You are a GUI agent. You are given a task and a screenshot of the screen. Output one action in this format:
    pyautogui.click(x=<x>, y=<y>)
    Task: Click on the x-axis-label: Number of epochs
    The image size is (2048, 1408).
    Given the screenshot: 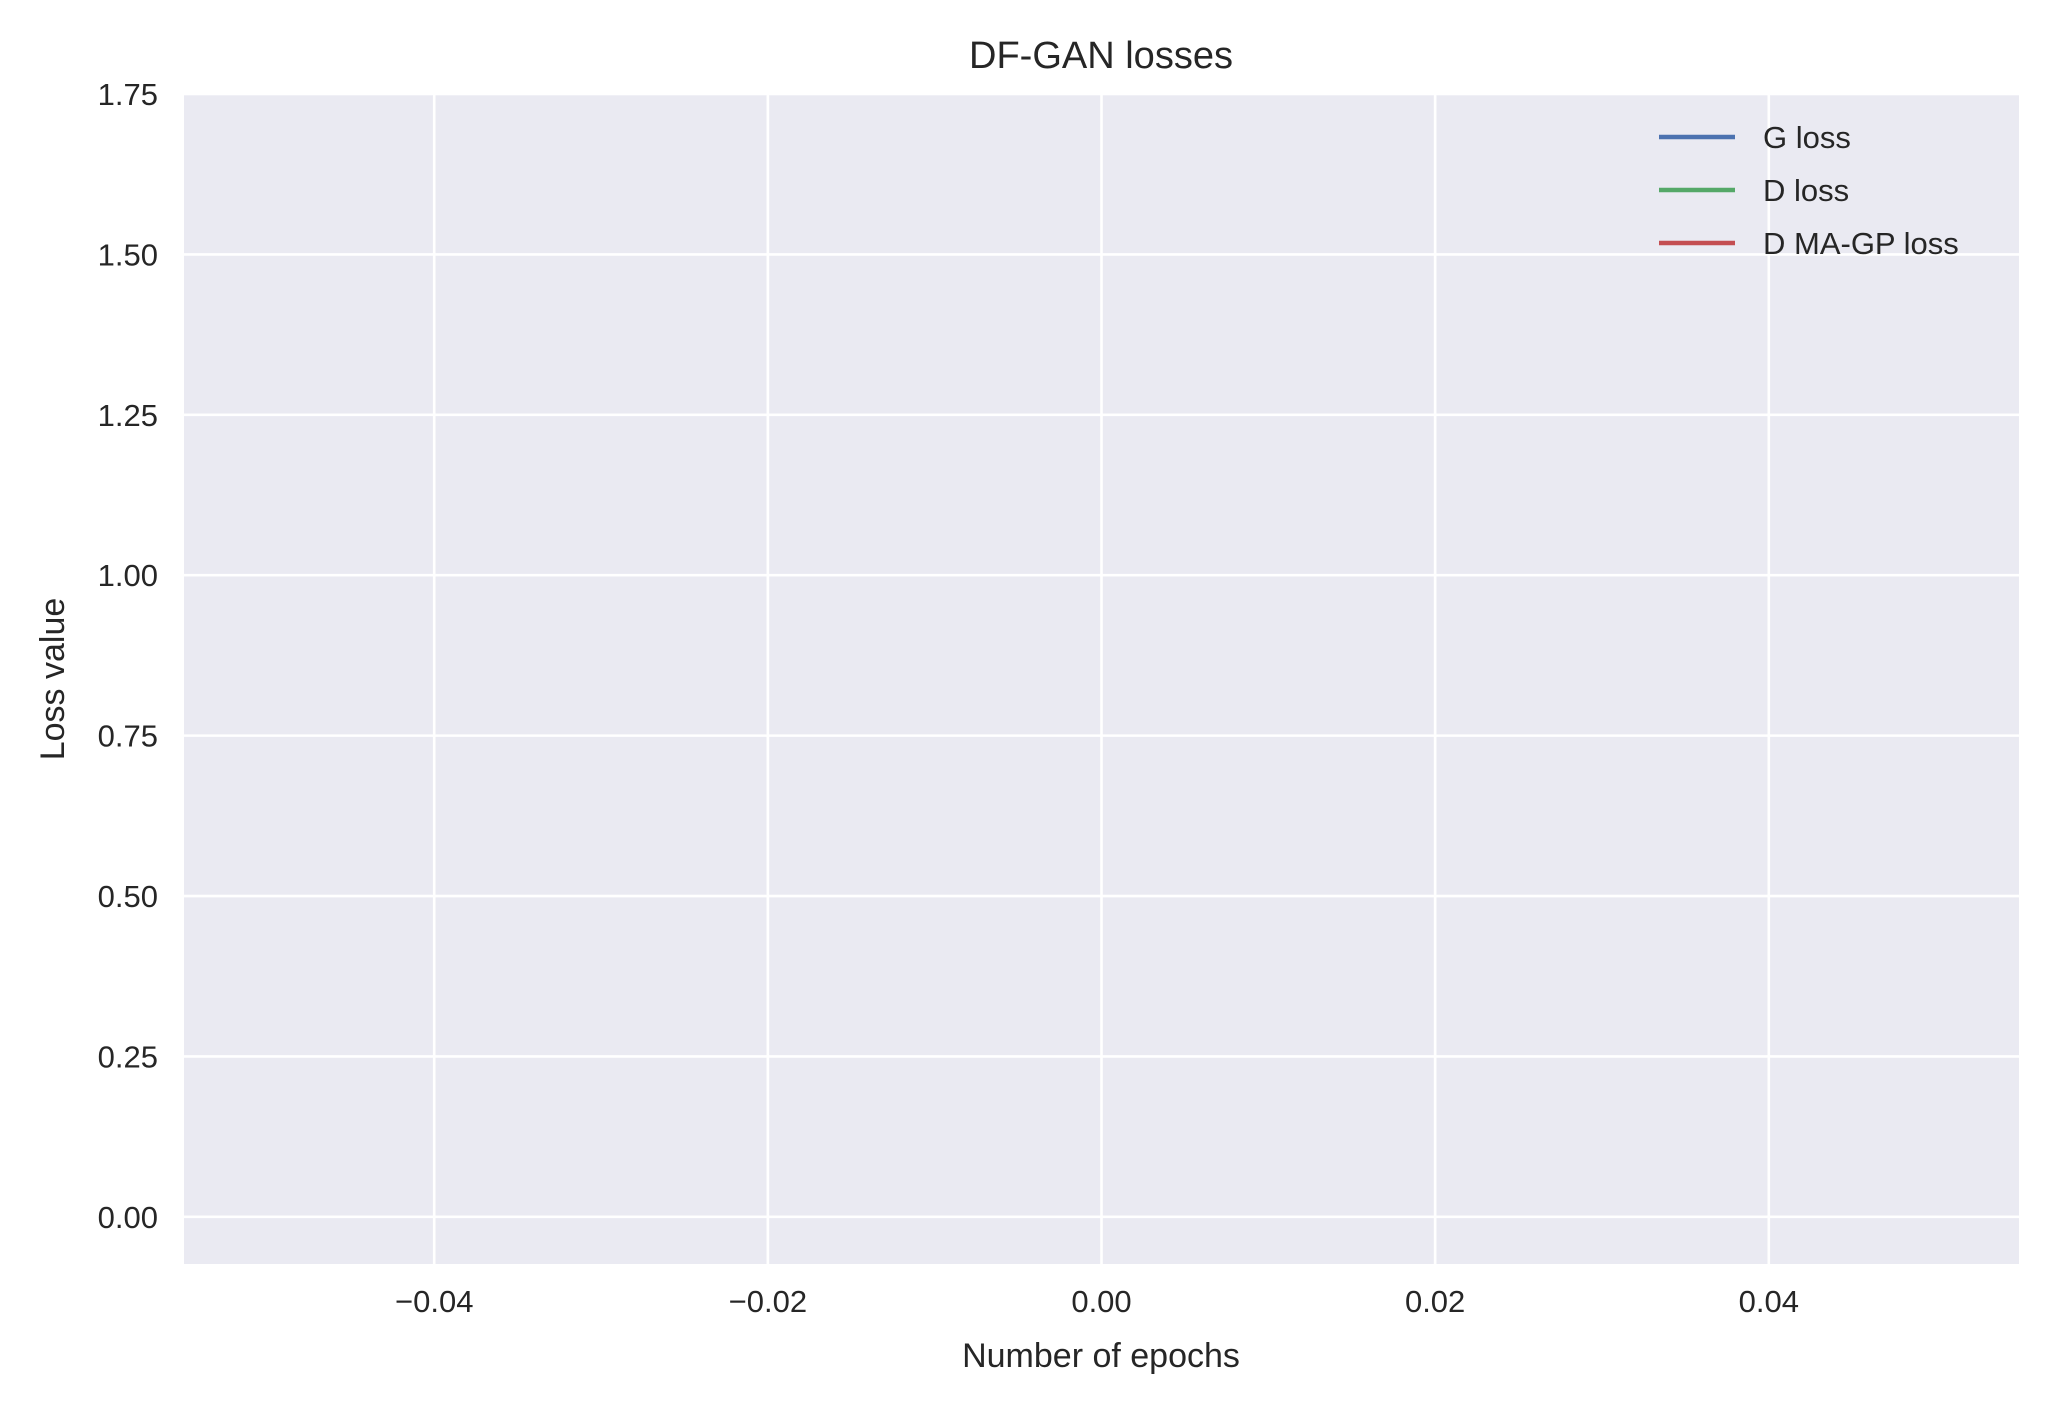 What is the action you would take?
    pyautogui.click(x=1101, y=1356)
    